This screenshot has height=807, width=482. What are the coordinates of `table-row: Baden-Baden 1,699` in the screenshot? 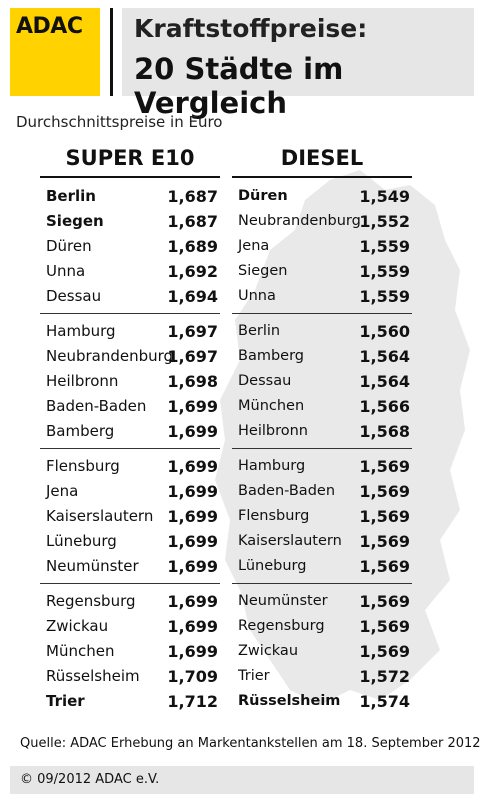 It's located at (130, 406).